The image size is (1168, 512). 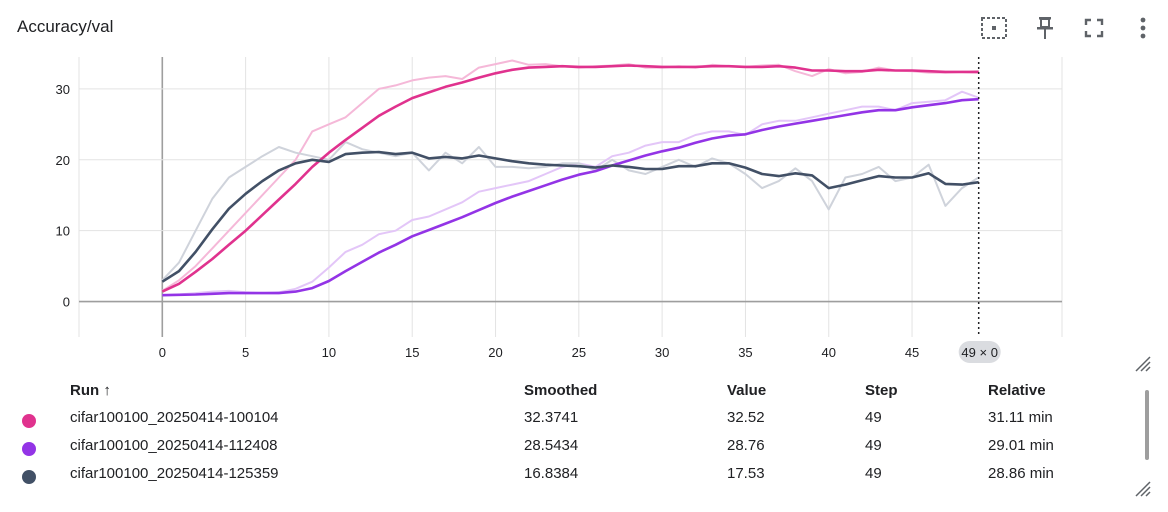 I want to click on header-step: Step, so click(x=881, y=390).